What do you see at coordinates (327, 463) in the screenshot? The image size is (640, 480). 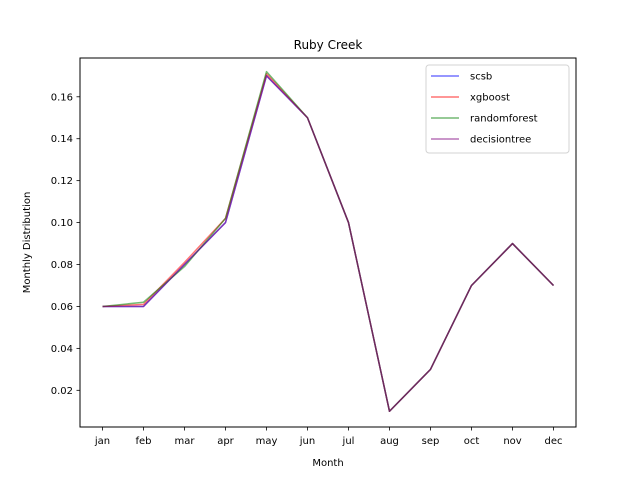 I see `x-axis-label: Month` at bounding box center [327, 463].